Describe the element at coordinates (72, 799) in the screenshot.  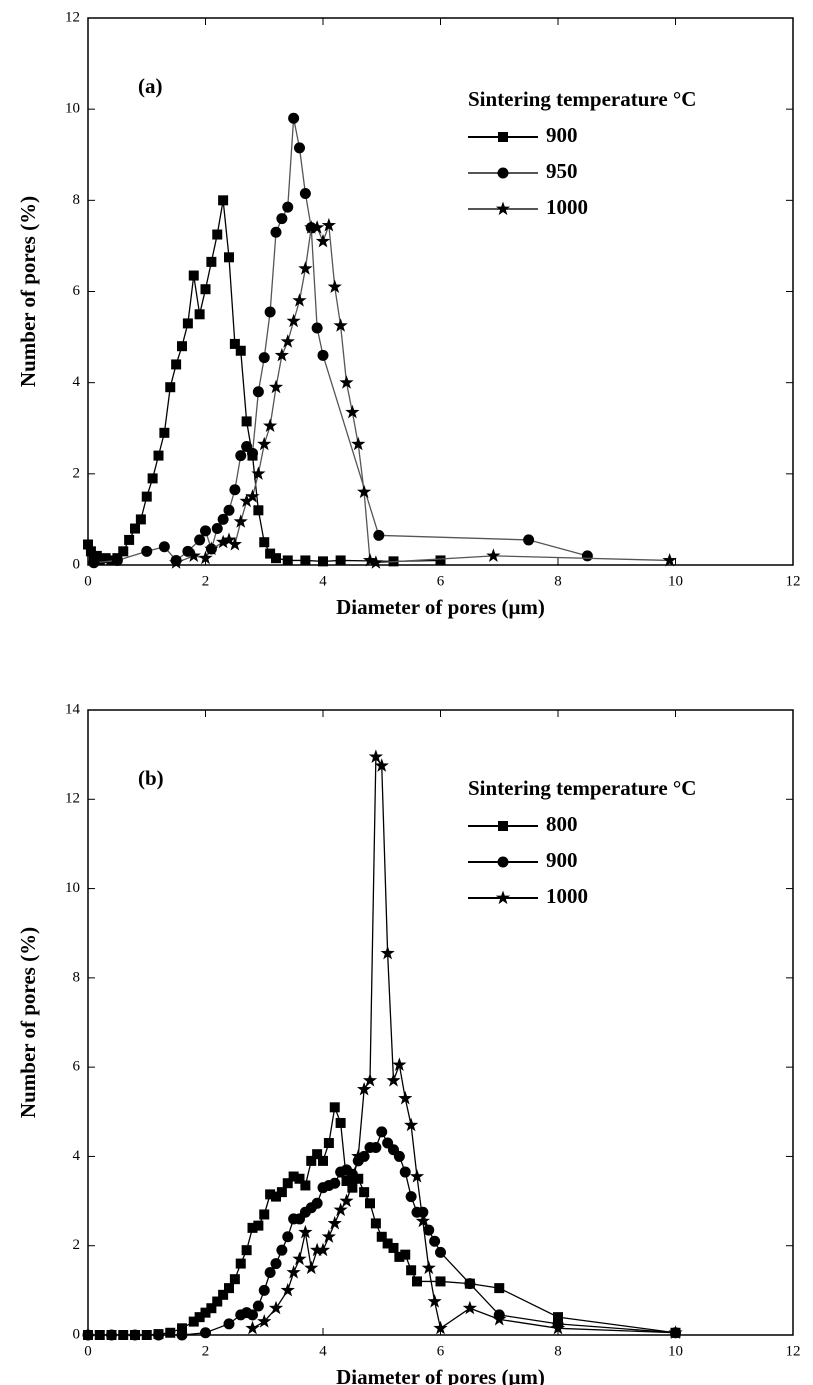
I see `y-tick-label: 12` at that location.